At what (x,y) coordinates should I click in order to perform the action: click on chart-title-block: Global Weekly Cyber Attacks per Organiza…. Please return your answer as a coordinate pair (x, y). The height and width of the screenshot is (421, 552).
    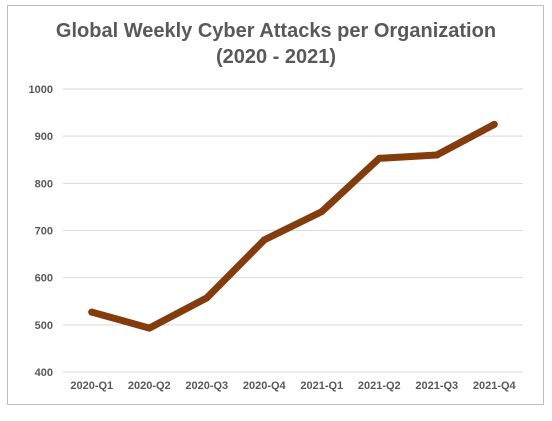
    Looking at the image, I should click on (276, 44).